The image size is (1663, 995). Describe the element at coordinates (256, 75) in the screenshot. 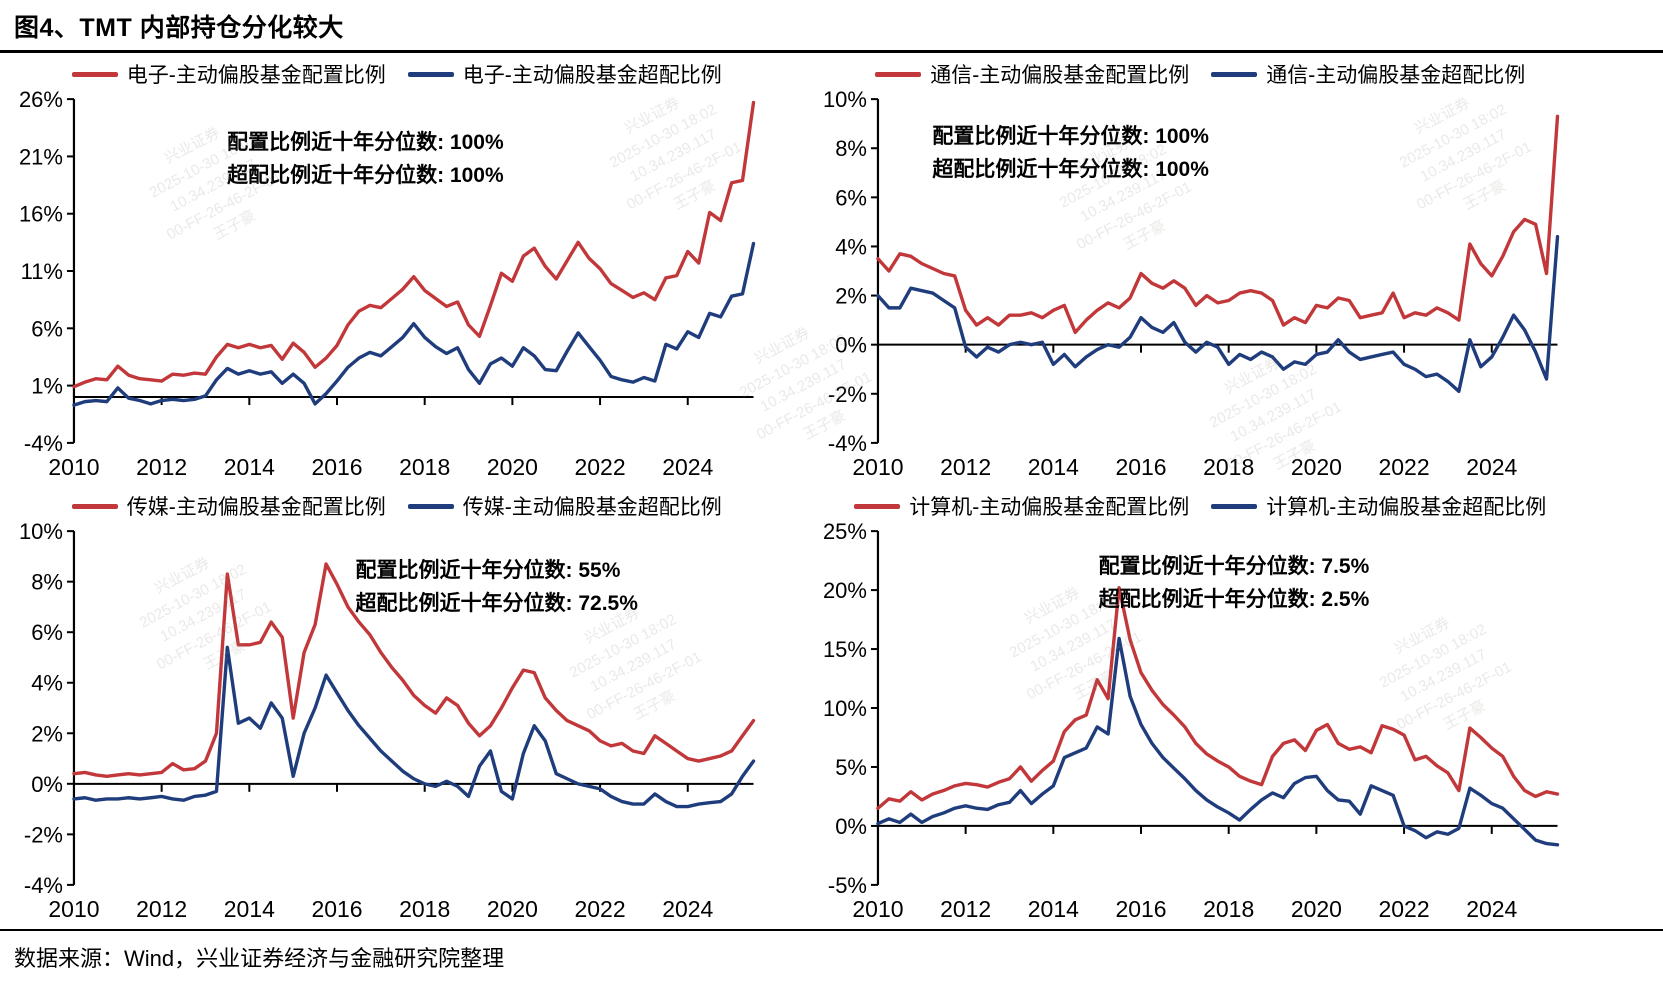

I see `legend-label-allocation: 电子-主动偏股基金配置比例` at that location.